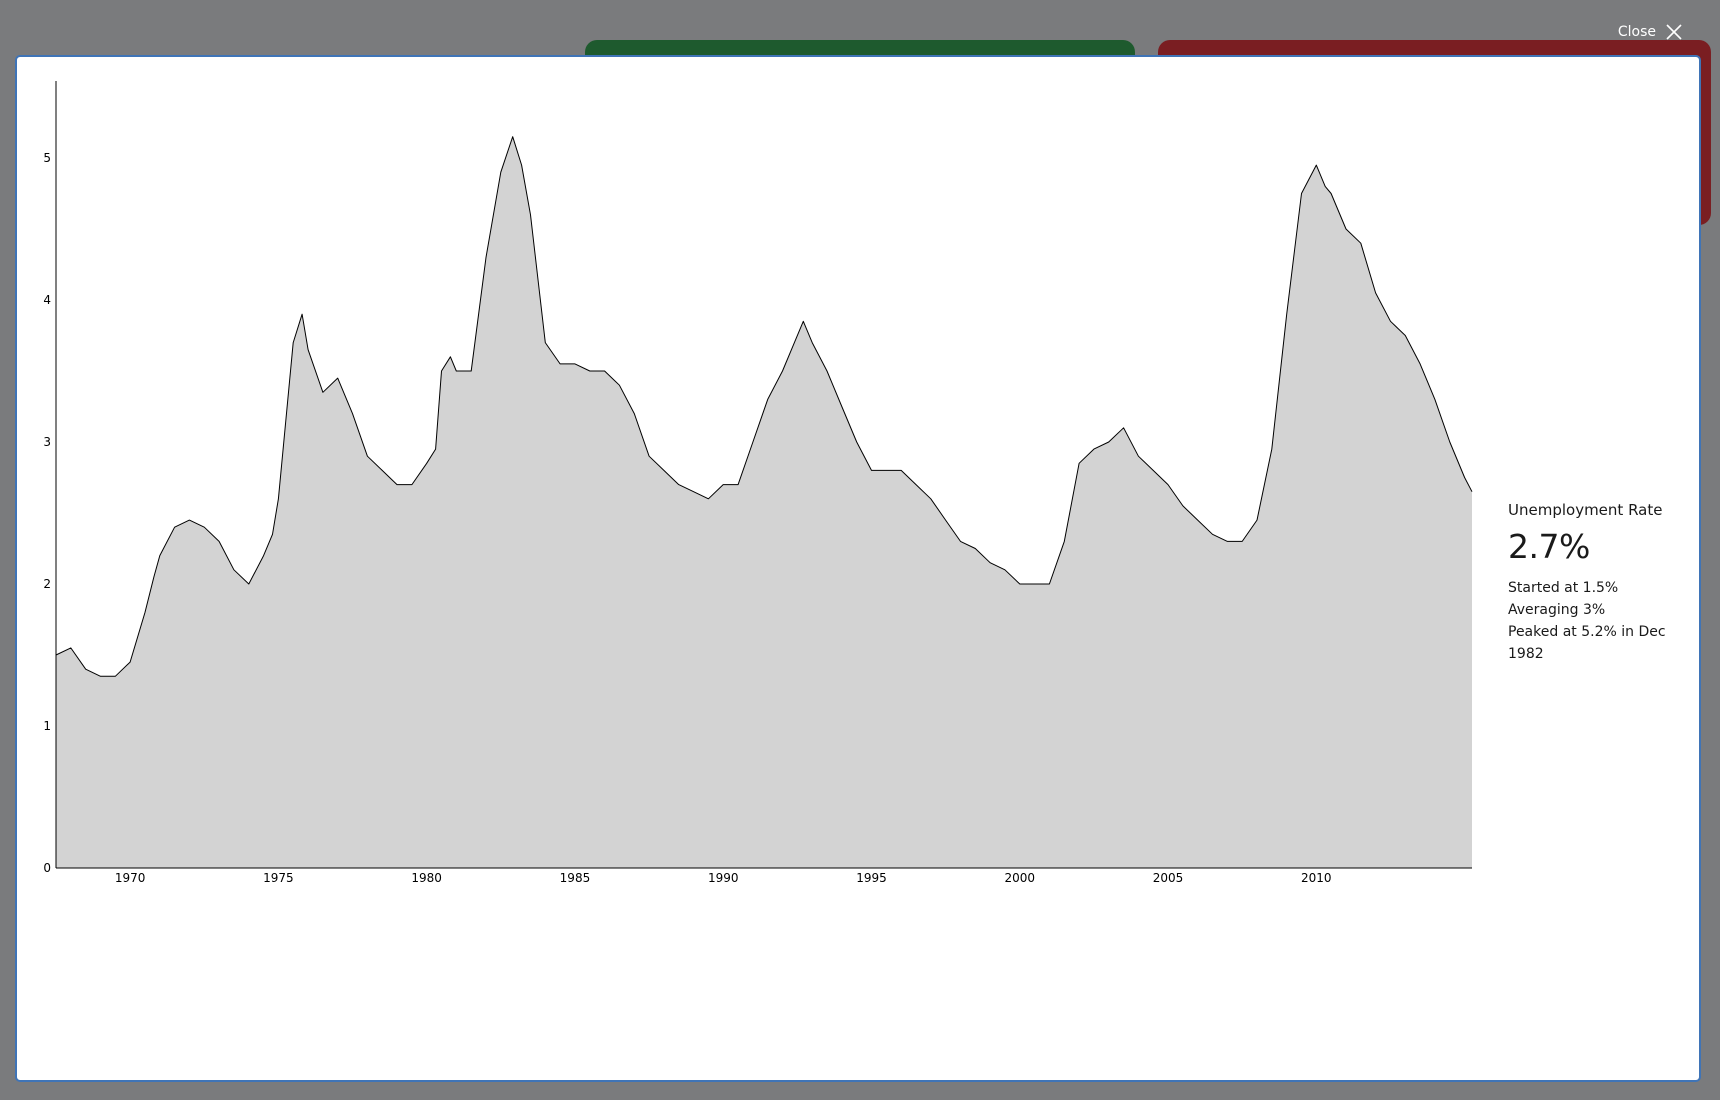 The height and width of the screenshot is (1100, 1720). Describe the element at coordinates (47, 158) in the screenshot. I see `y-tick-label: 5` at that location.